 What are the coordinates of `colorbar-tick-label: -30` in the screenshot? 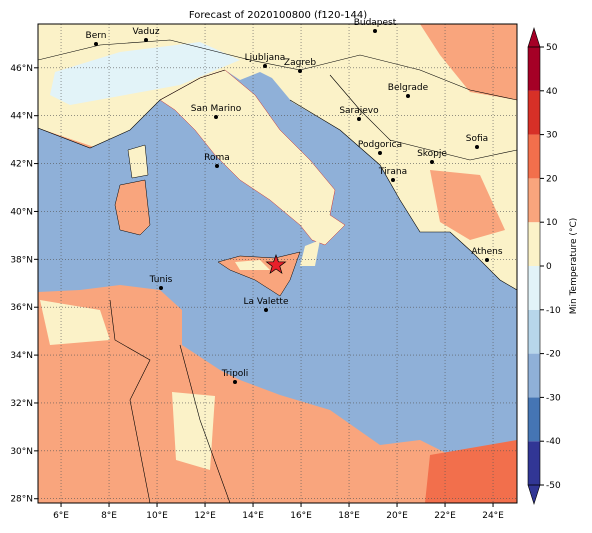 It's located at (553, 398).